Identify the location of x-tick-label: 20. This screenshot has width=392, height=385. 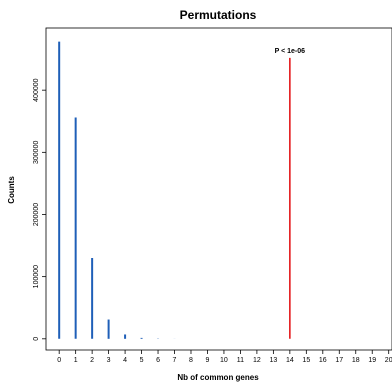
(388, 360).